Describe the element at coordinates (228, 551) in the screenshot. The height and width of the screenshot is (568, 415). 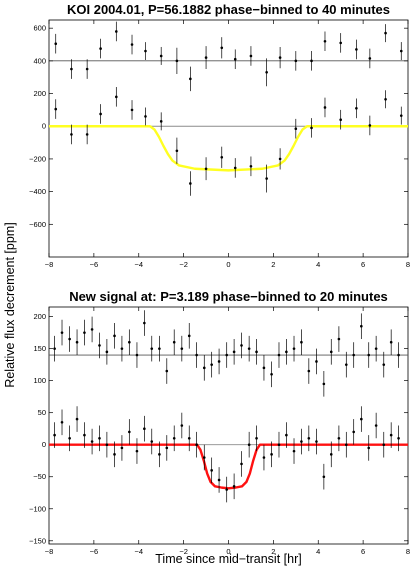
I see `x-tick-label: 0` at that location.